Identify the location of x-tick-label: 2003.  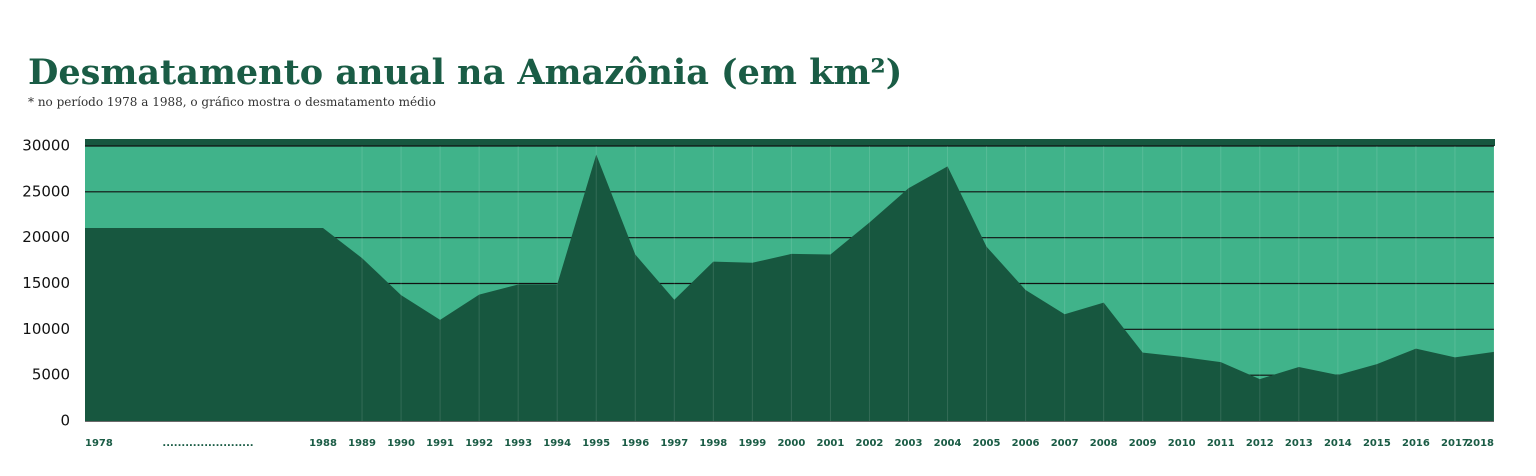
(909, 443).